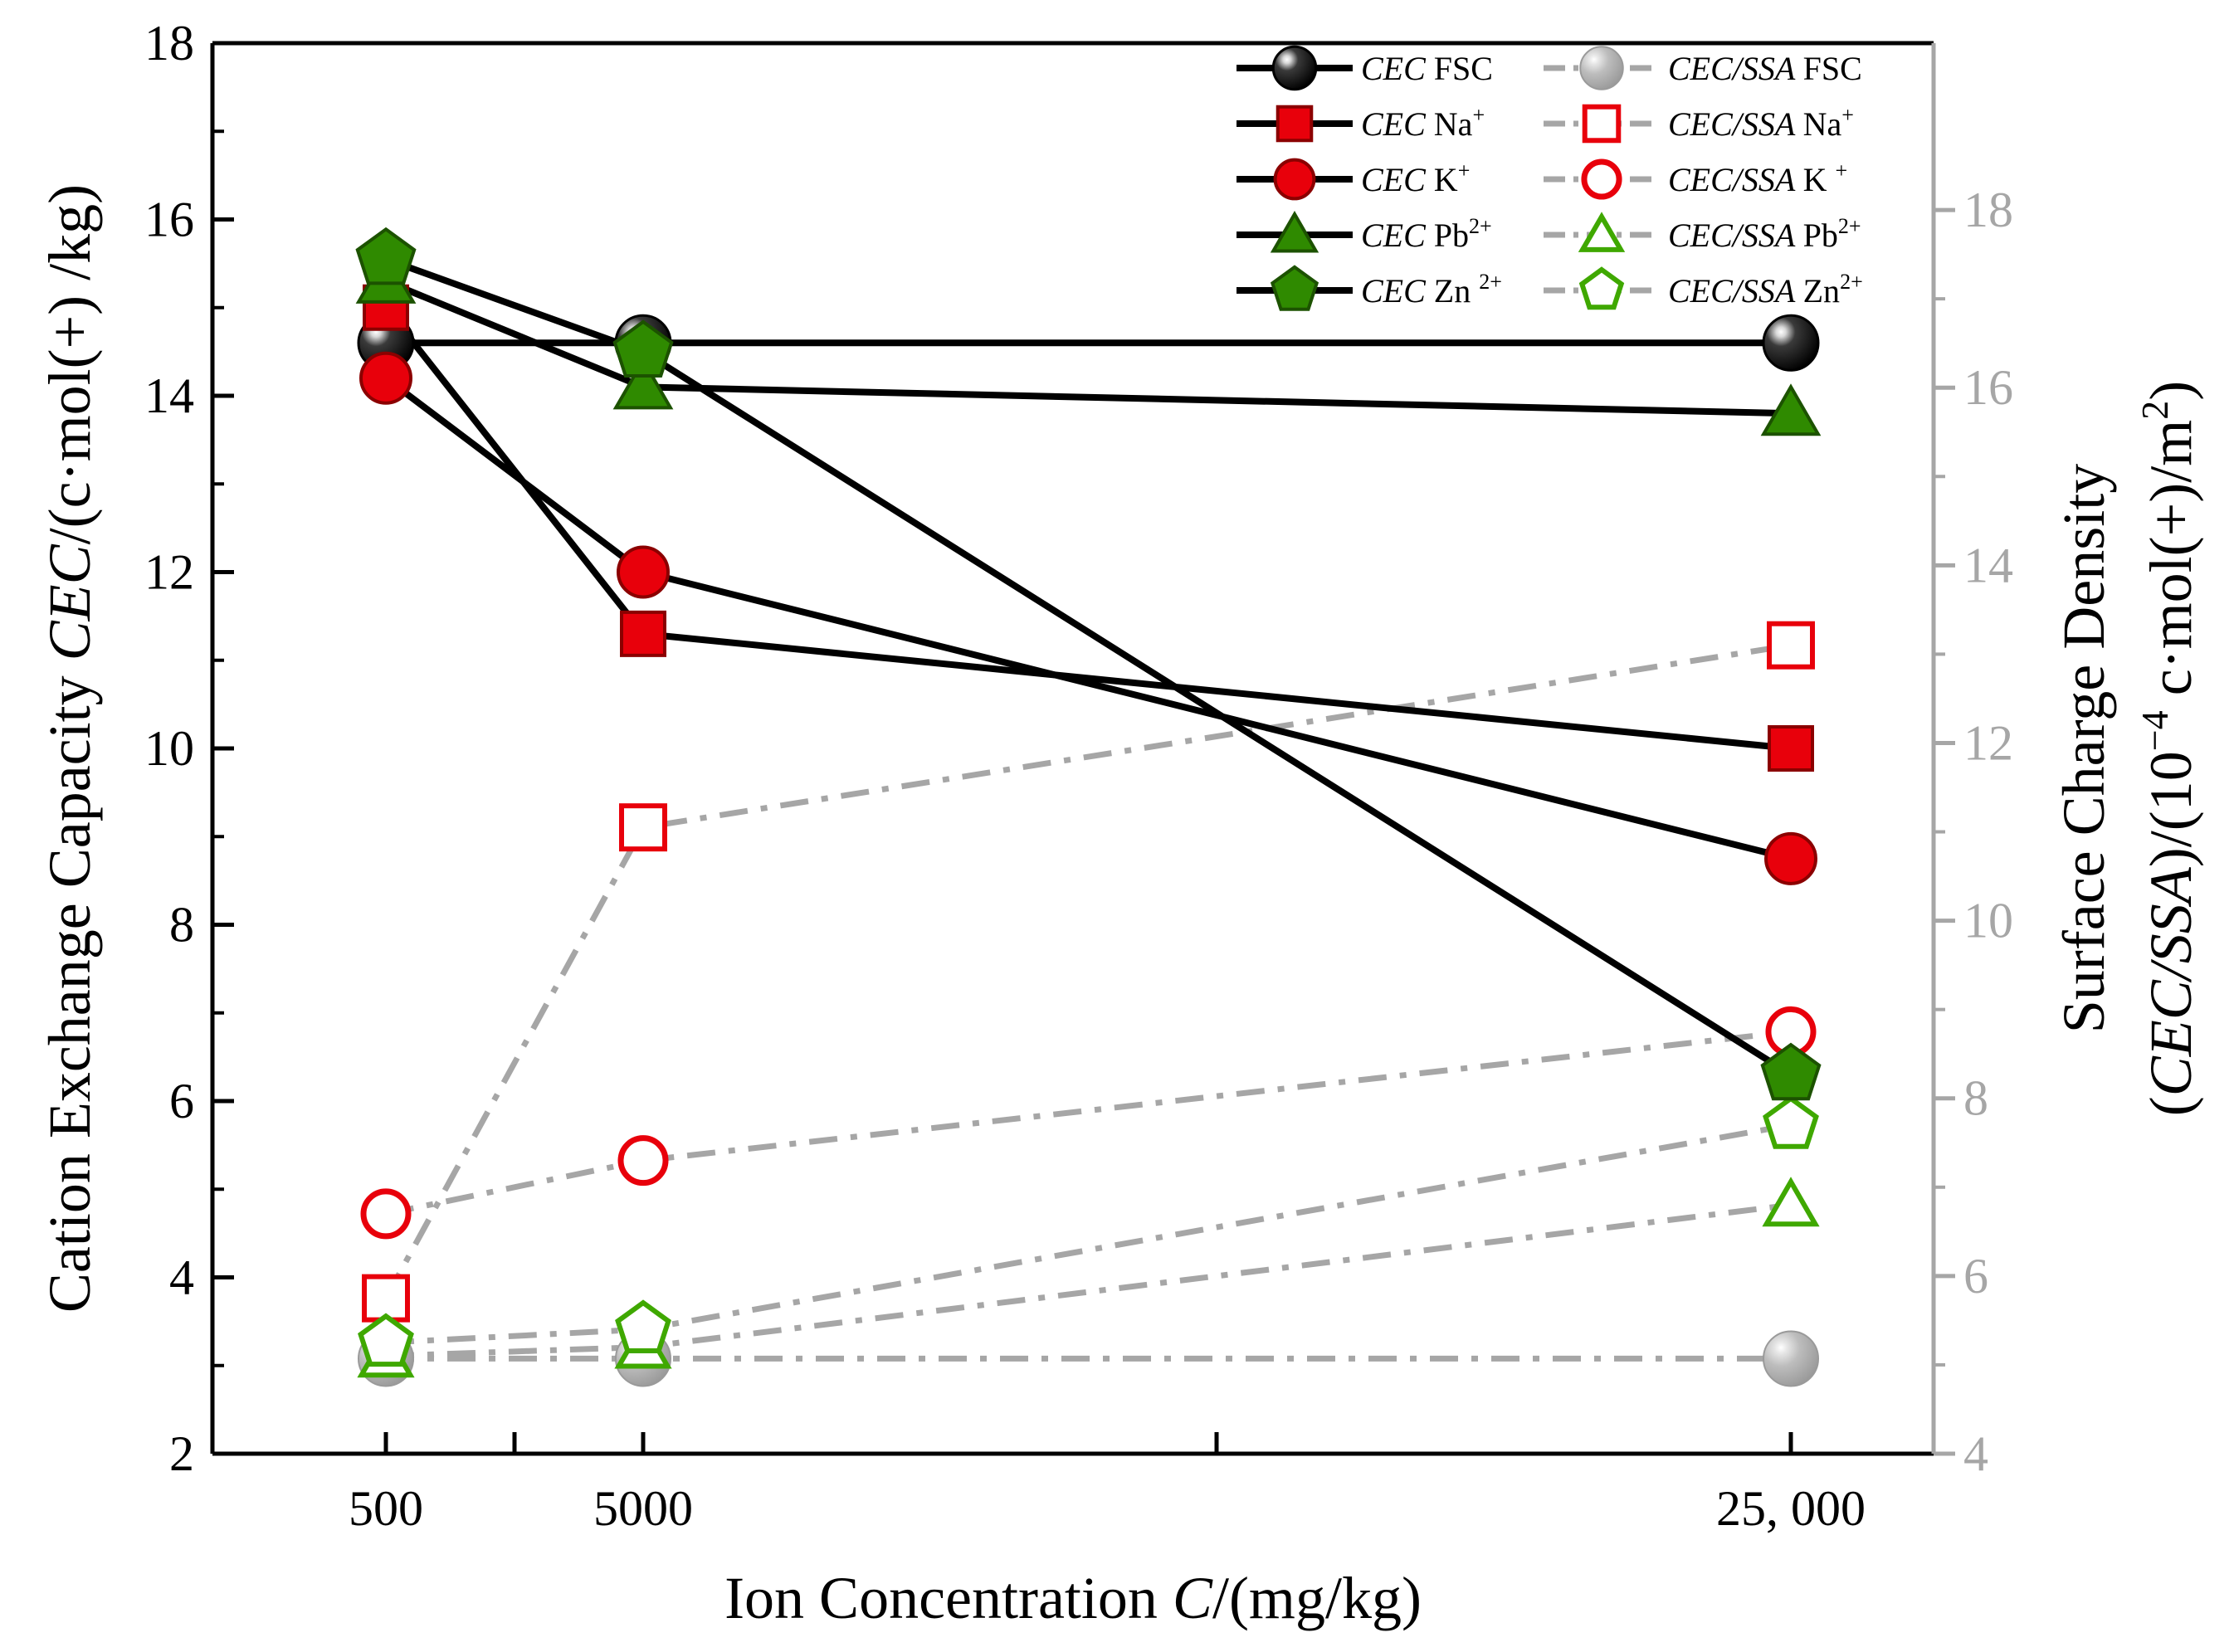 The height and width of the screenshot is (1652, 2234). I want to click on legend-entry: CEC Na+, so click(1361, 123).